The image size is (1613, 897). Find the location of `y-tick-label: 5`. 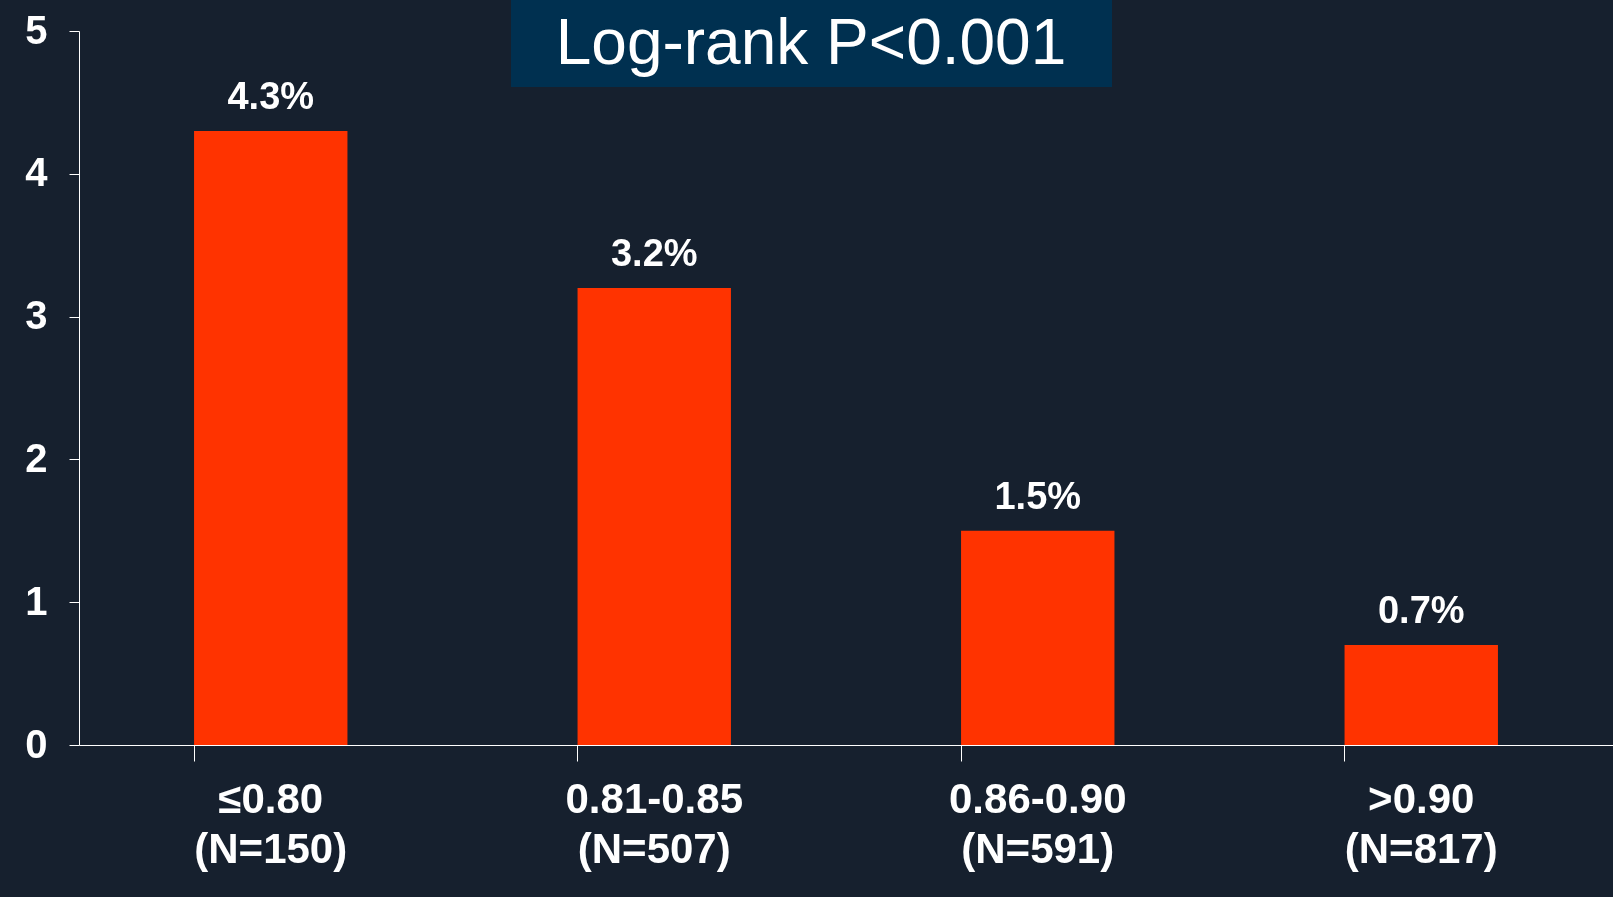

y-tick-label: 5 is located at coordinates (36, 29).